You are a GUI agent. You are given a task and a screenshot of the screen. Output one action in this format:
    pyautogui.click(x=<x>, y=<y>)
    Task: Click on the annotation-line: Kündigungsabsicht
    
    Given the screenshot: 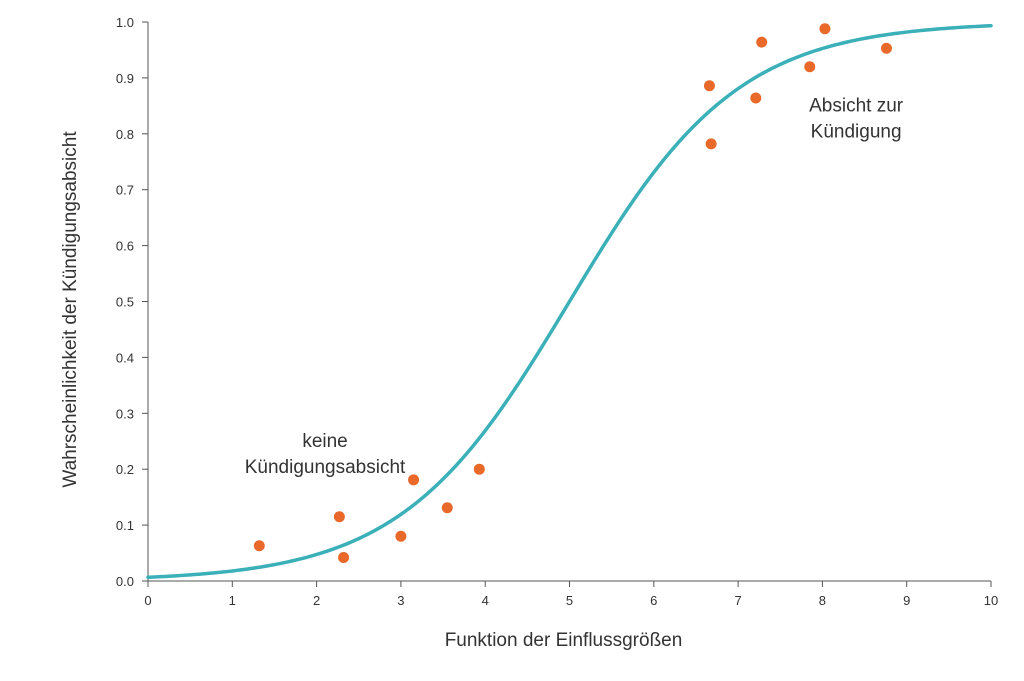 What is the action you would take?
    pyautogui.click(x=325, y=467)
    